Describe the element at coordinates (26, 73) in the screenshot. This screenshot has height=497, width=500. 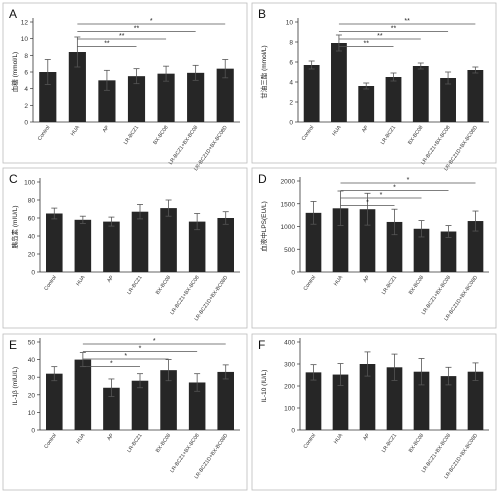
I see `y-tick-label: 6` at that location.